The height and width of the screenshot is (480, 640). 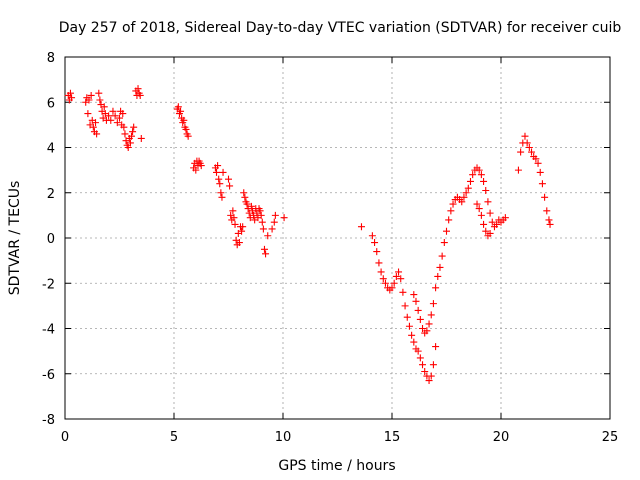 I want to click on x-tick-label: 5, so click(x=174, y=437).